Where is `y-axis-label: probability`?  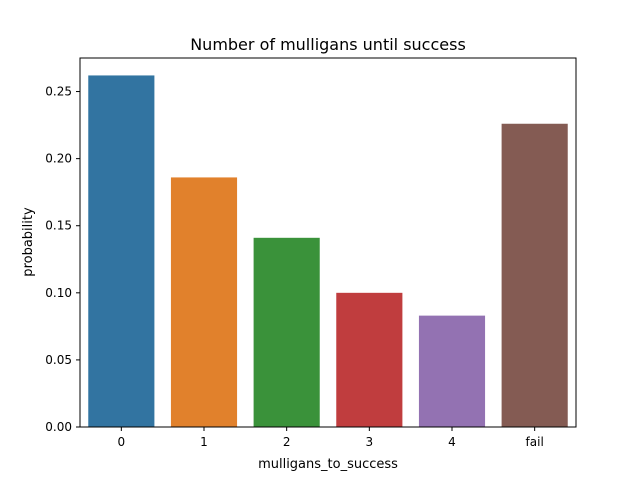 y-axis-label: probability is located at coordinates (28, 242).